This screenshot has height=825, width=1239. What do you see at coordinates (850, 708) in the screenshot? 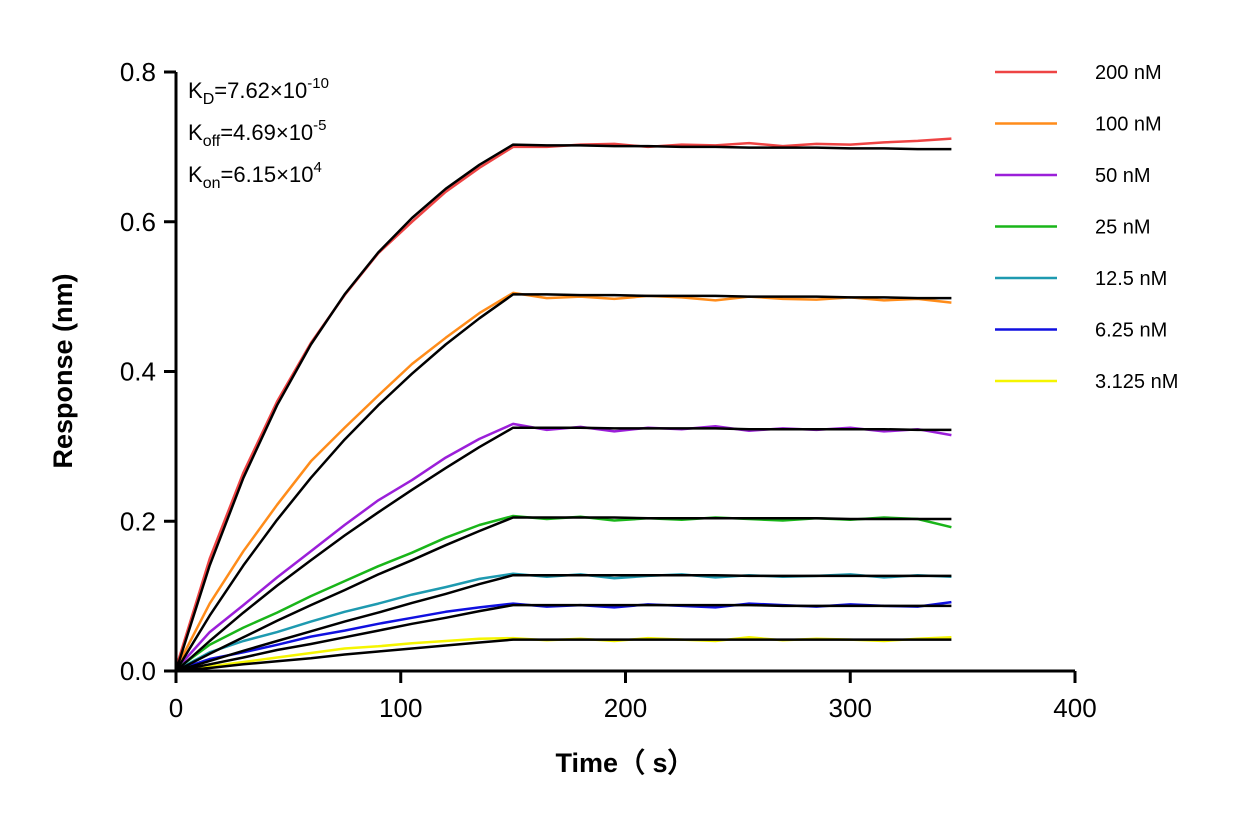
I see `x-tick-label: 300` at bounding box center [850, 708].